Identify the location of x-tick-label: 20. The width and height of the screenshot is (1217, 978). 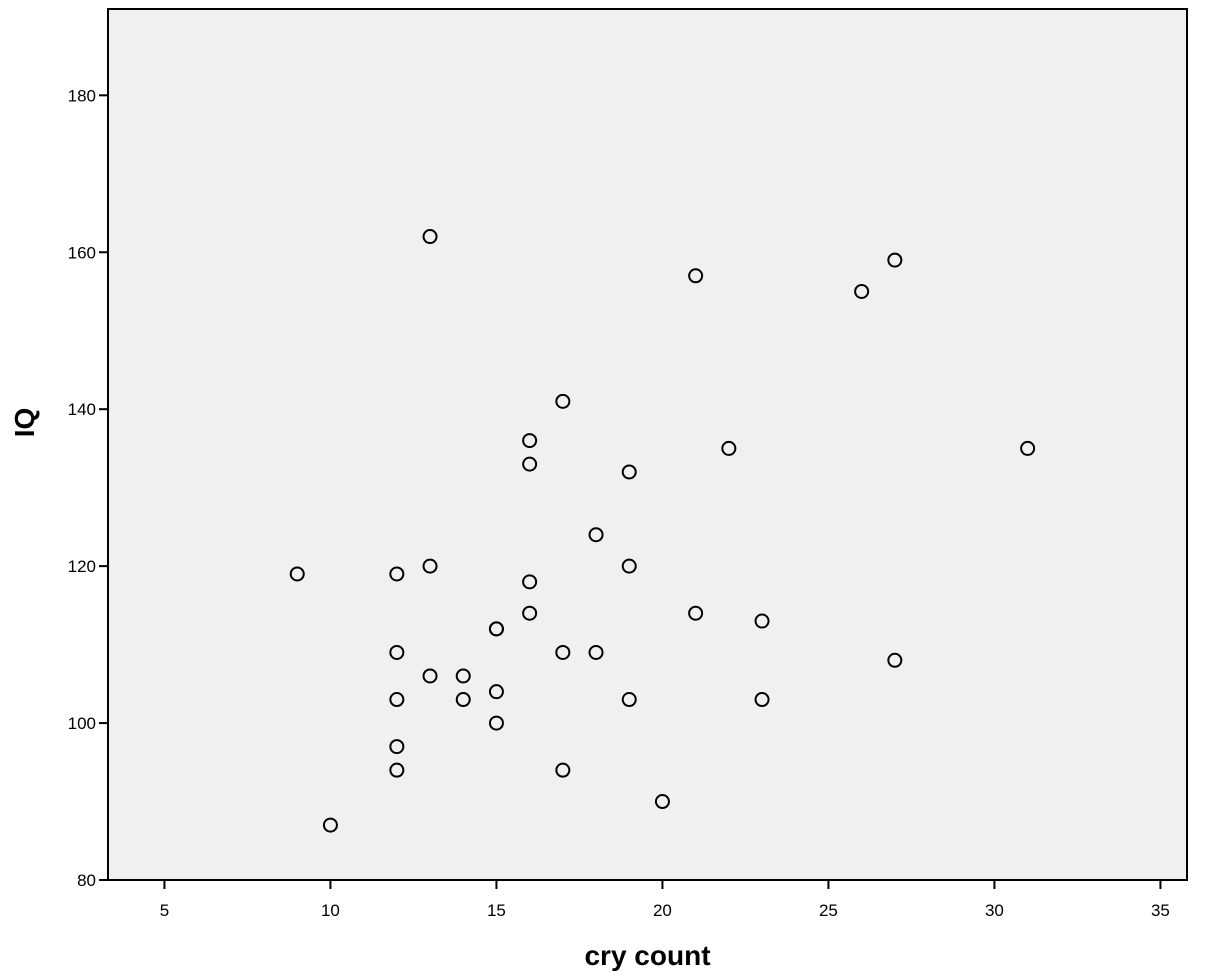
(662, 910).